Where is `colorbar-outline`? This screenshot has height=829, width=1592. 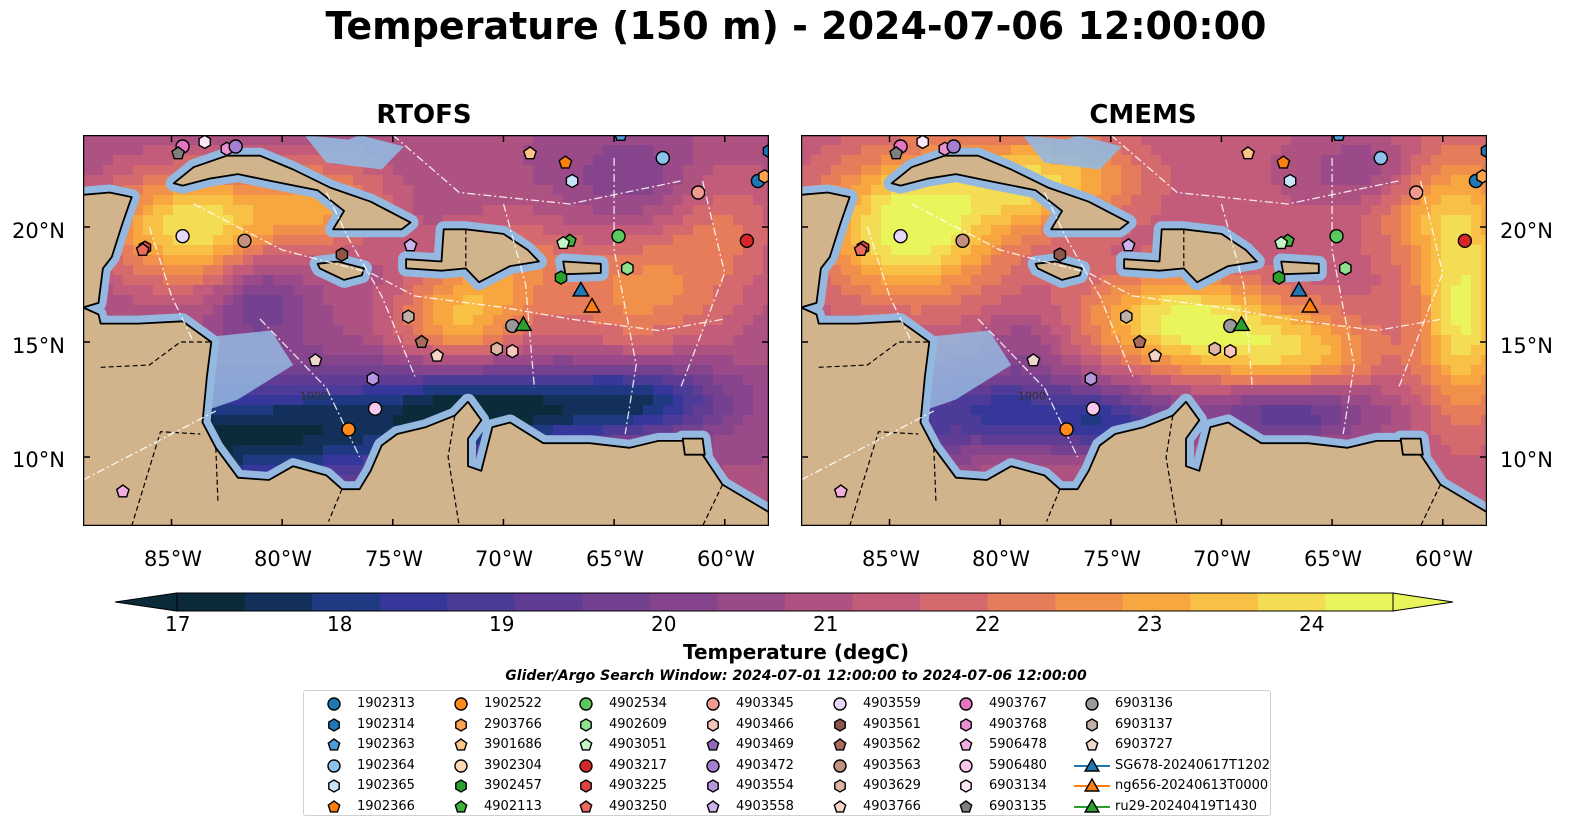
colorbar-outline is located at coordinates (785, 602).